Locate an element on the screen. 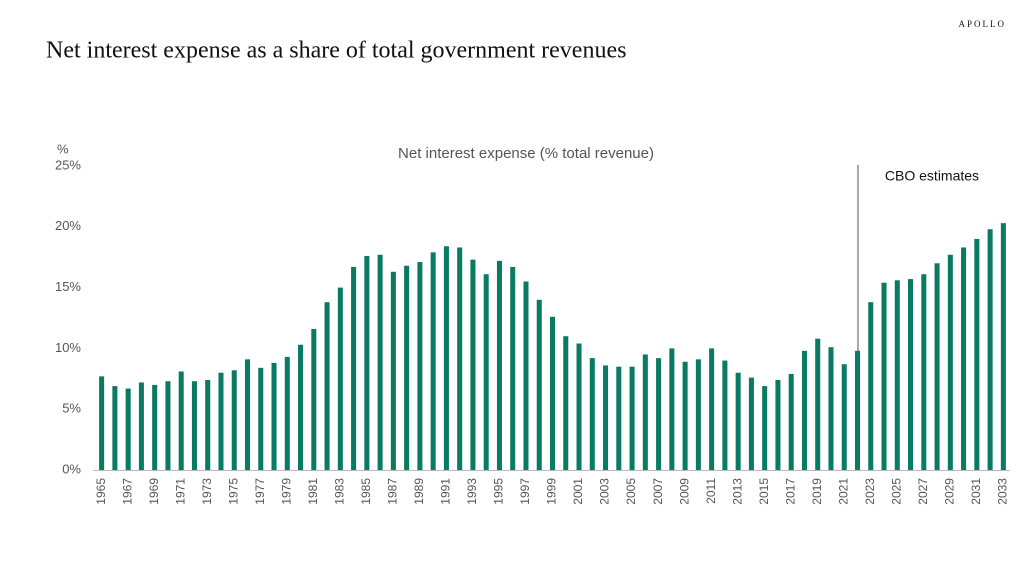 This screenshot has height=576, width=1024. x-tick-label: 2019 is located at coordinates (817, 491).